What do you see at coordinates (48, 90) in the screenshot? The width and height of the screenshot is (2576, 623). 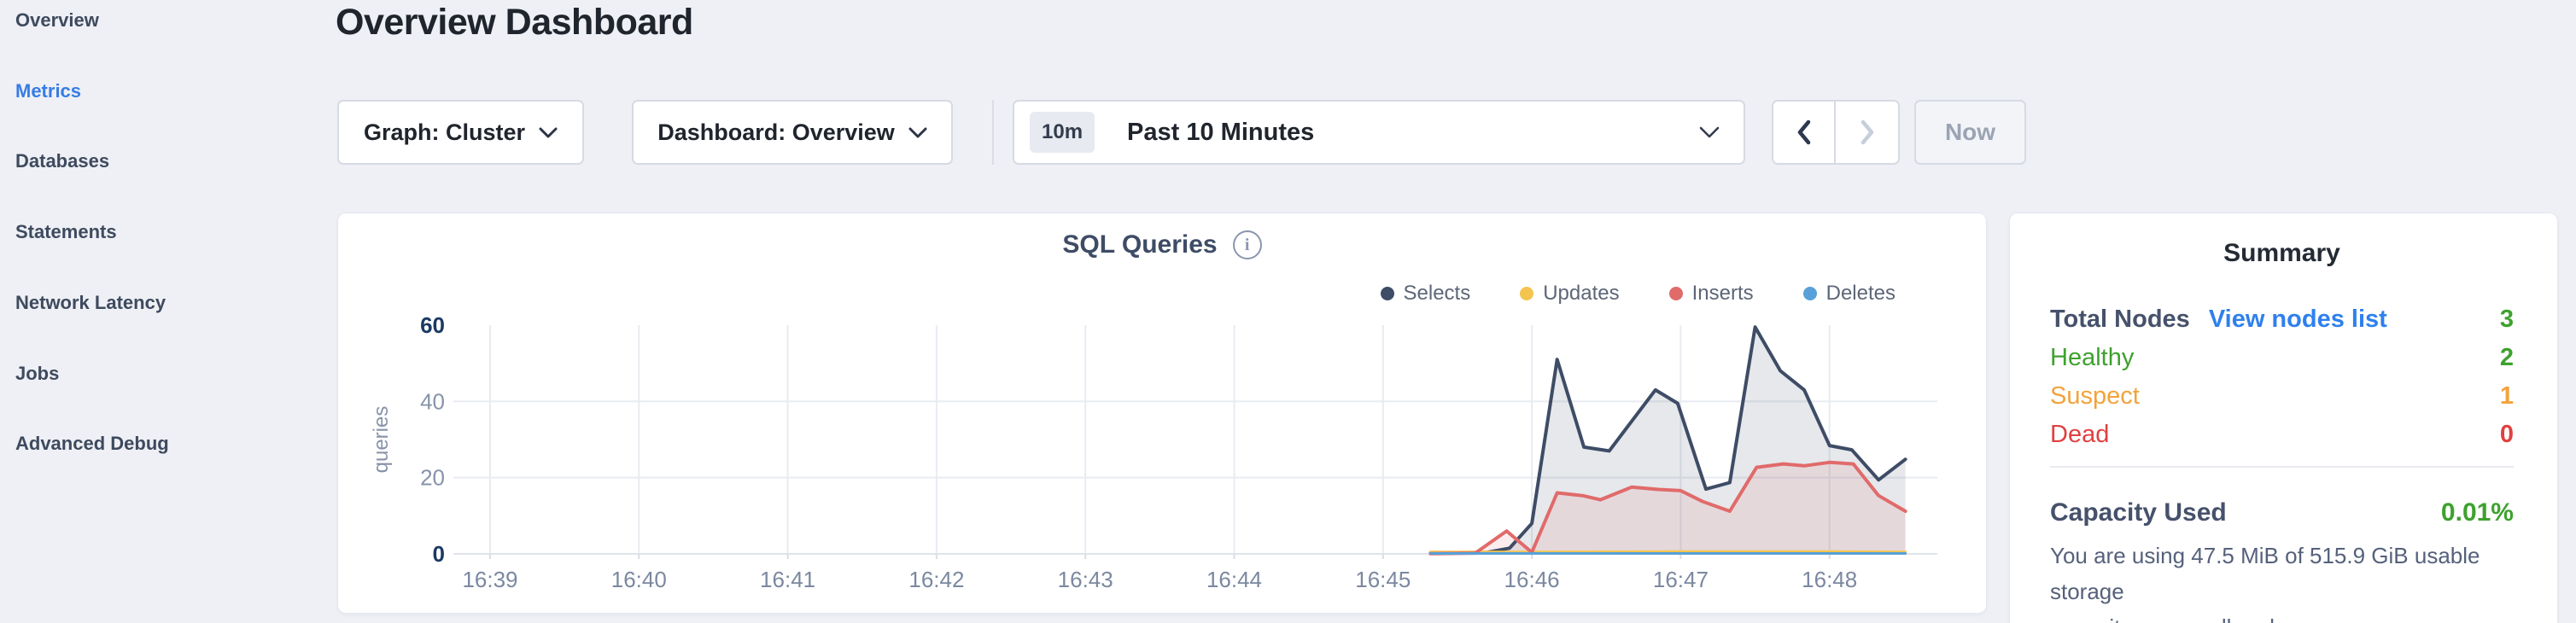 I see `sidebar-item-metrics: Metrics` at bounding box center [48, 90].